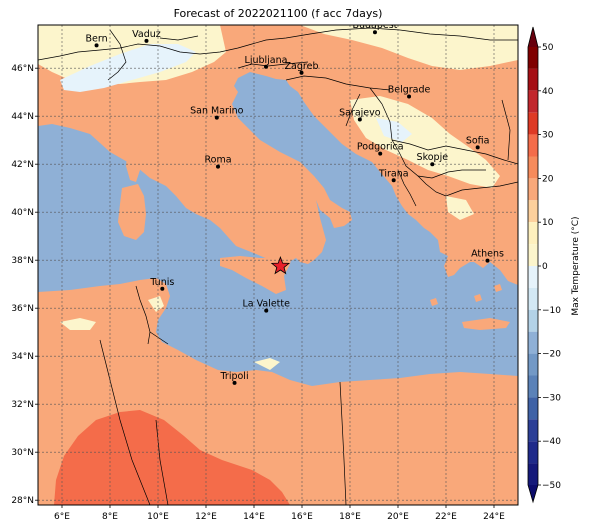 The height and width of the screenshot is (529, 592). Describe the element at coordinates (434, 302) in the screenshot. I see `land-island-c` at that location.